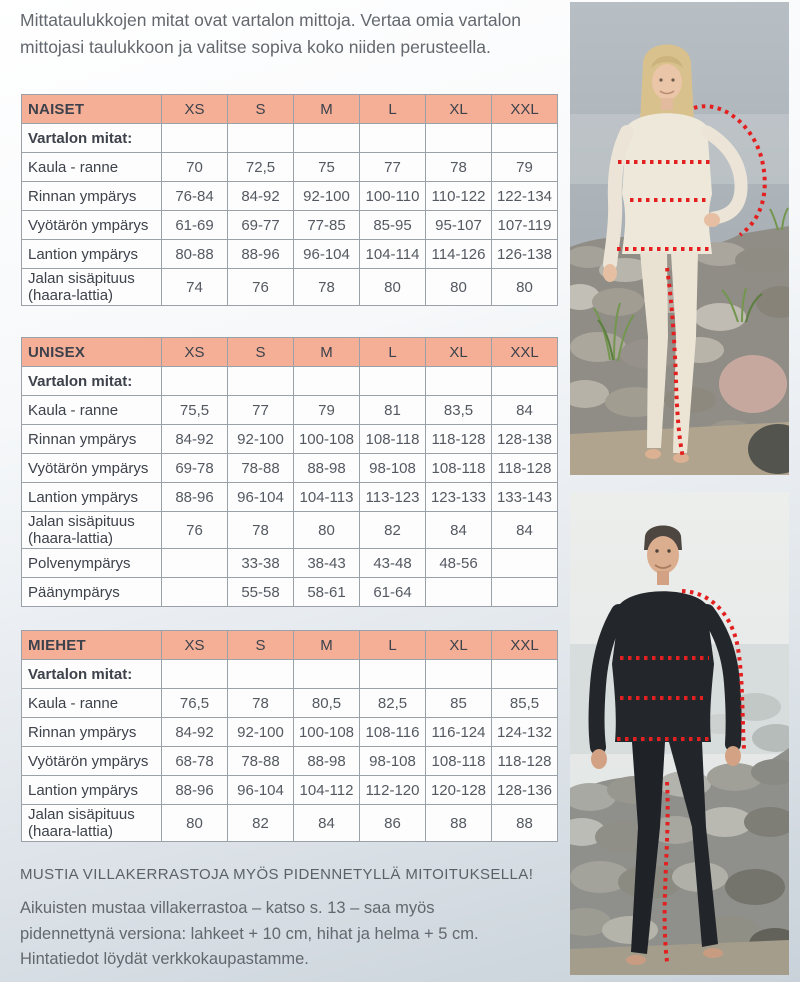  I want to click on measurement-value: 86, so click(392, 823).